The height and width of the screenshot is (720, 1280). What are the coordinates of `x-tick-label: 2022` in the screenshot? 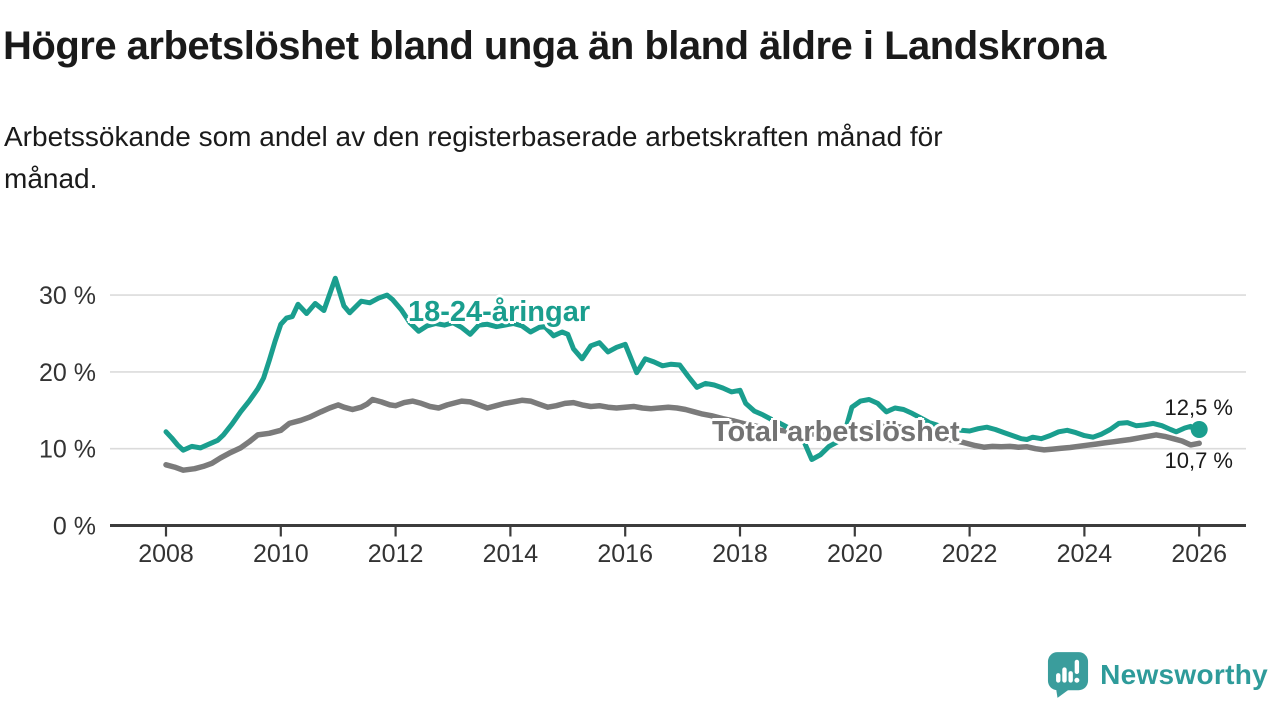 It's located at (970, 554).